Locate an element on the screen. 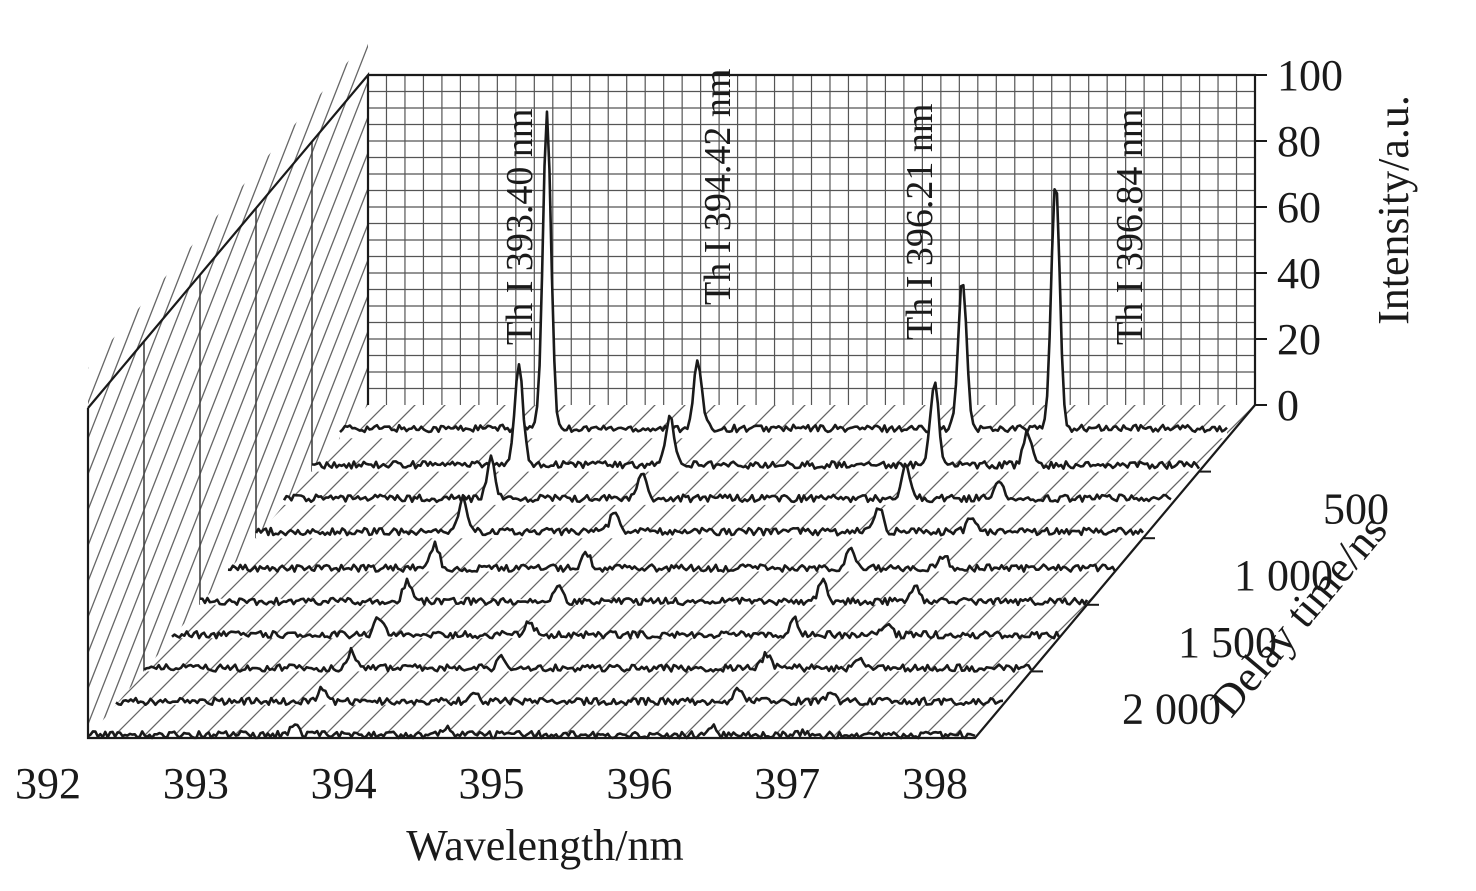 The image size is (1476, 891). peak-annotation: Th I 393.40 nm is located at coordinates (520, 227).